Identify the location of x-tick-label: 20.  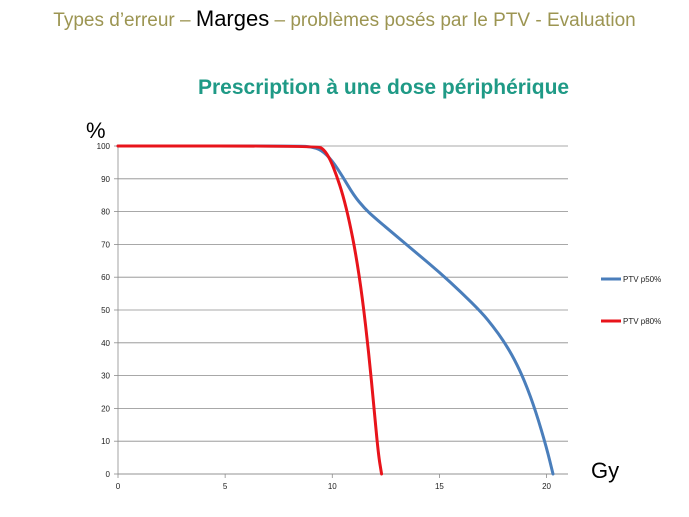
(546, 486).